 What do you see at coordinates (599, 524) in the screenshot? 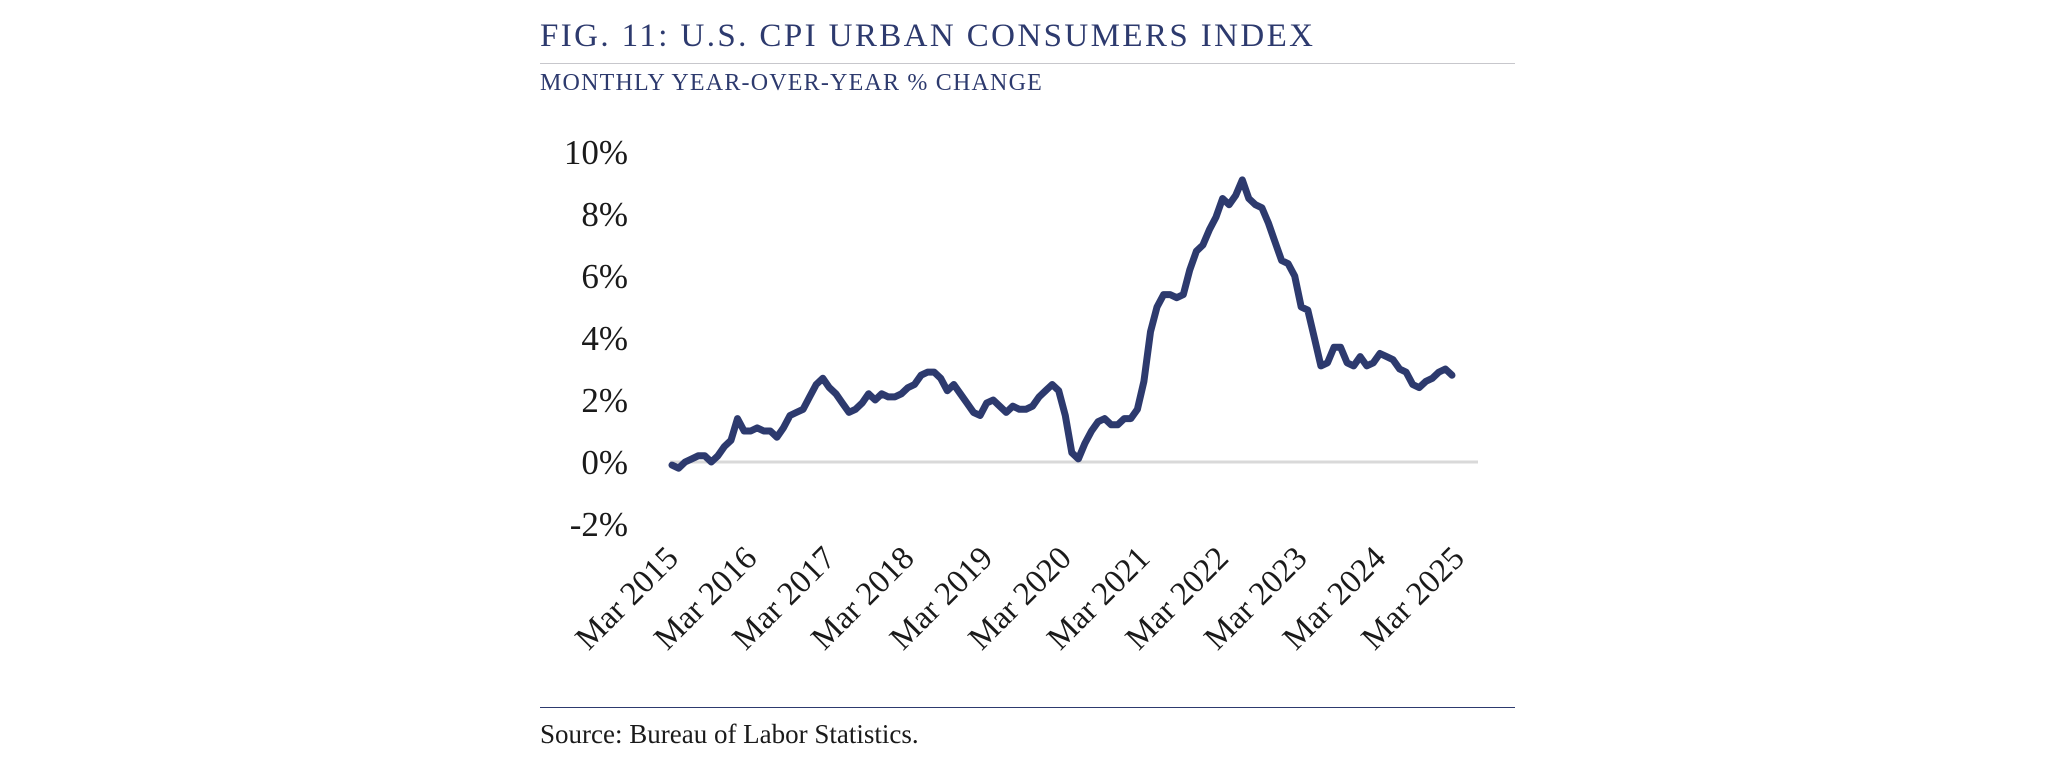
I see `y-tick-label: -2%` at bounding box center [599, 524].